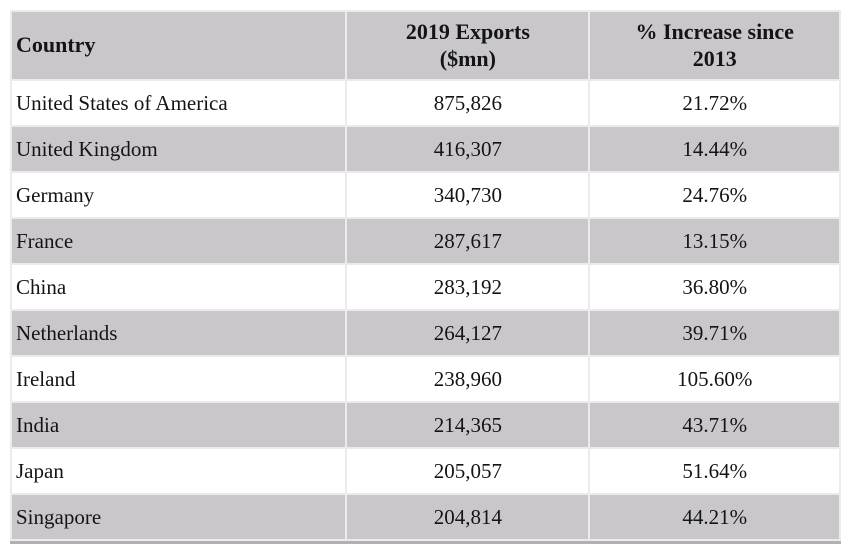  What do you see at coordinates (56, 45) in the screenshot?
I see `header-country-label: Country` at bounding box center [56, 45].